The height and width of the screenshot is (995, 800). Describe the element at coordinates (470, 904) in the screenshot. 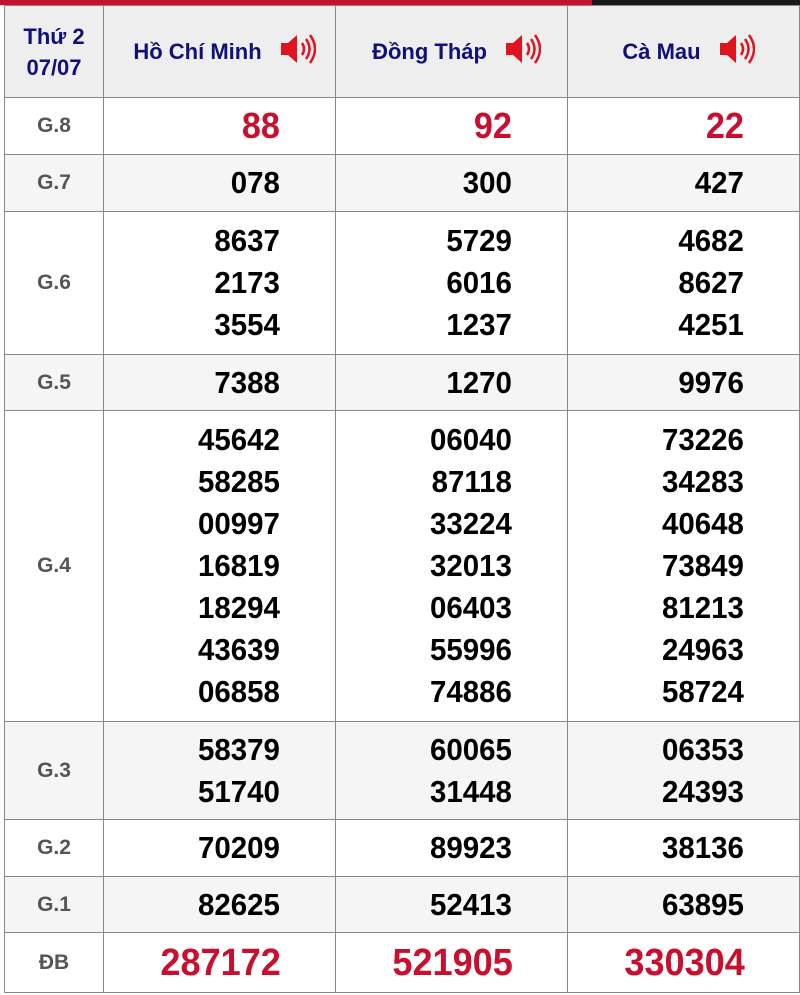

I see `prize-number: 52413` at that location.